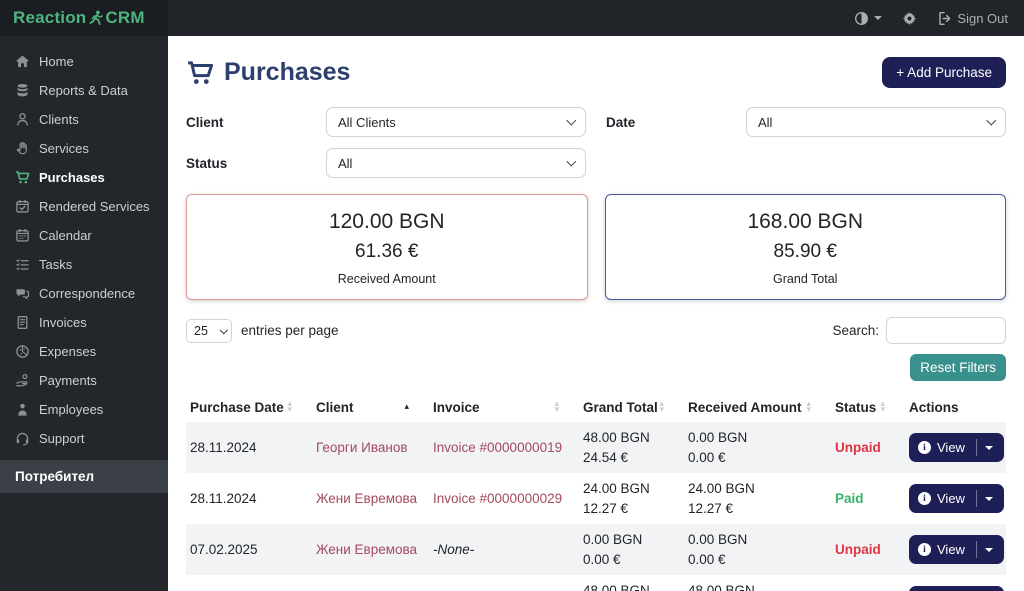 The image size is (1024, 591). Describe the element at coordinates (84, 476) in the screenshot. I see `sidebar-user-section: Потребител` at that location.